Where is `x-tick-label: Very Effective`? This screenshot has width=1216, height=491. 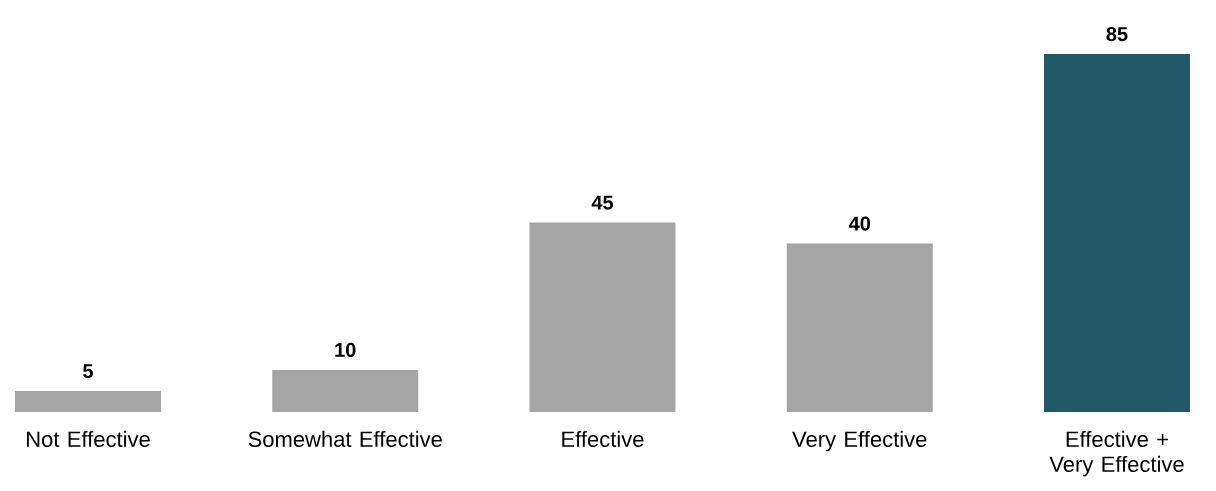
x-tick-label: Very Effective is located at coordinates (859, 441).